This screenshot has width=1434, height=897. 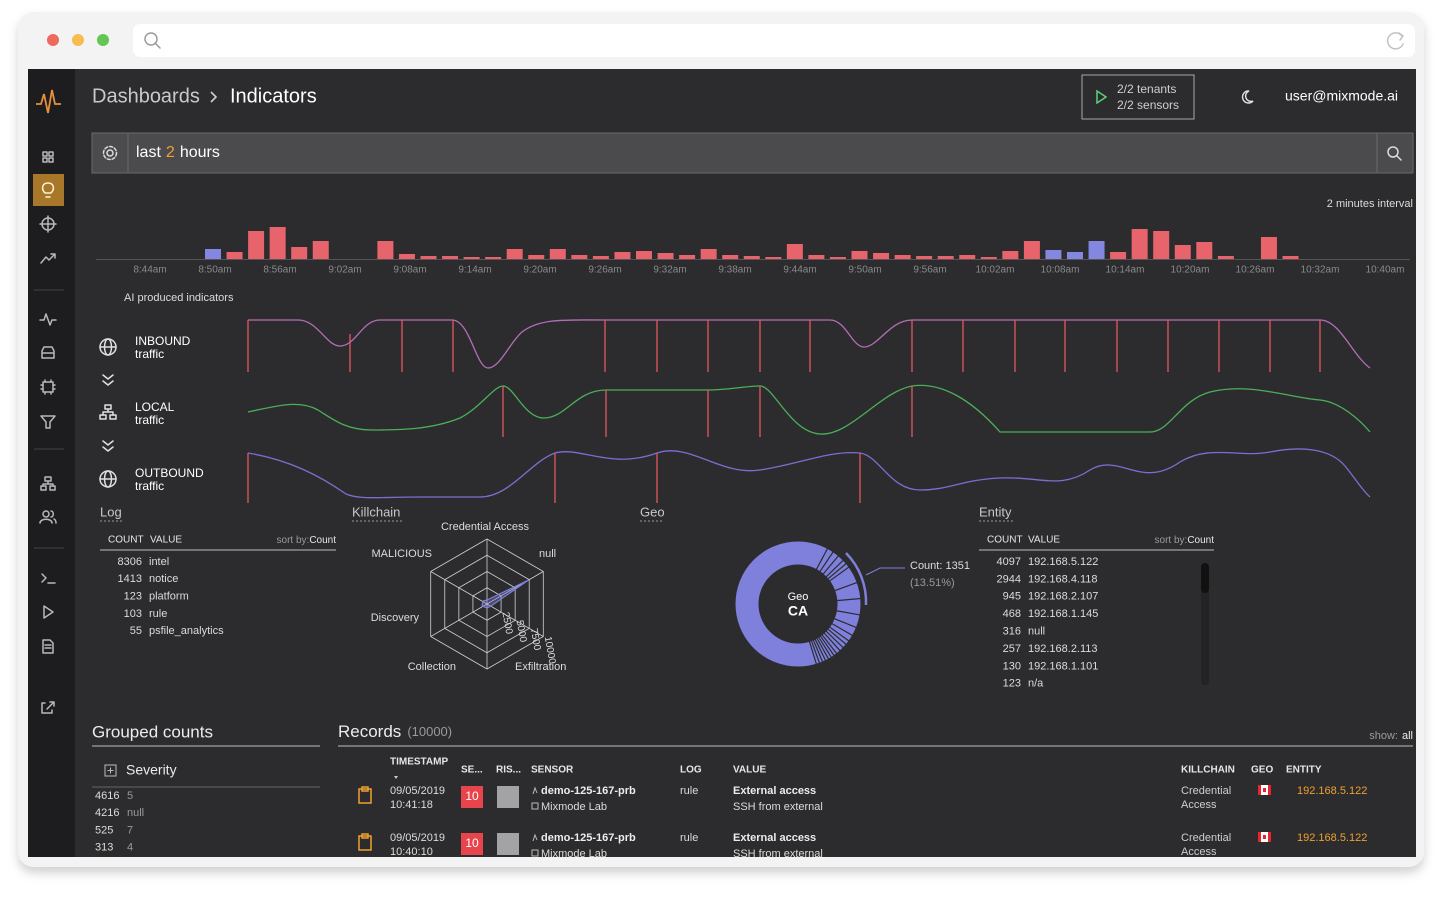 I want to click on group-value: 4, so click(x=130, y=848).